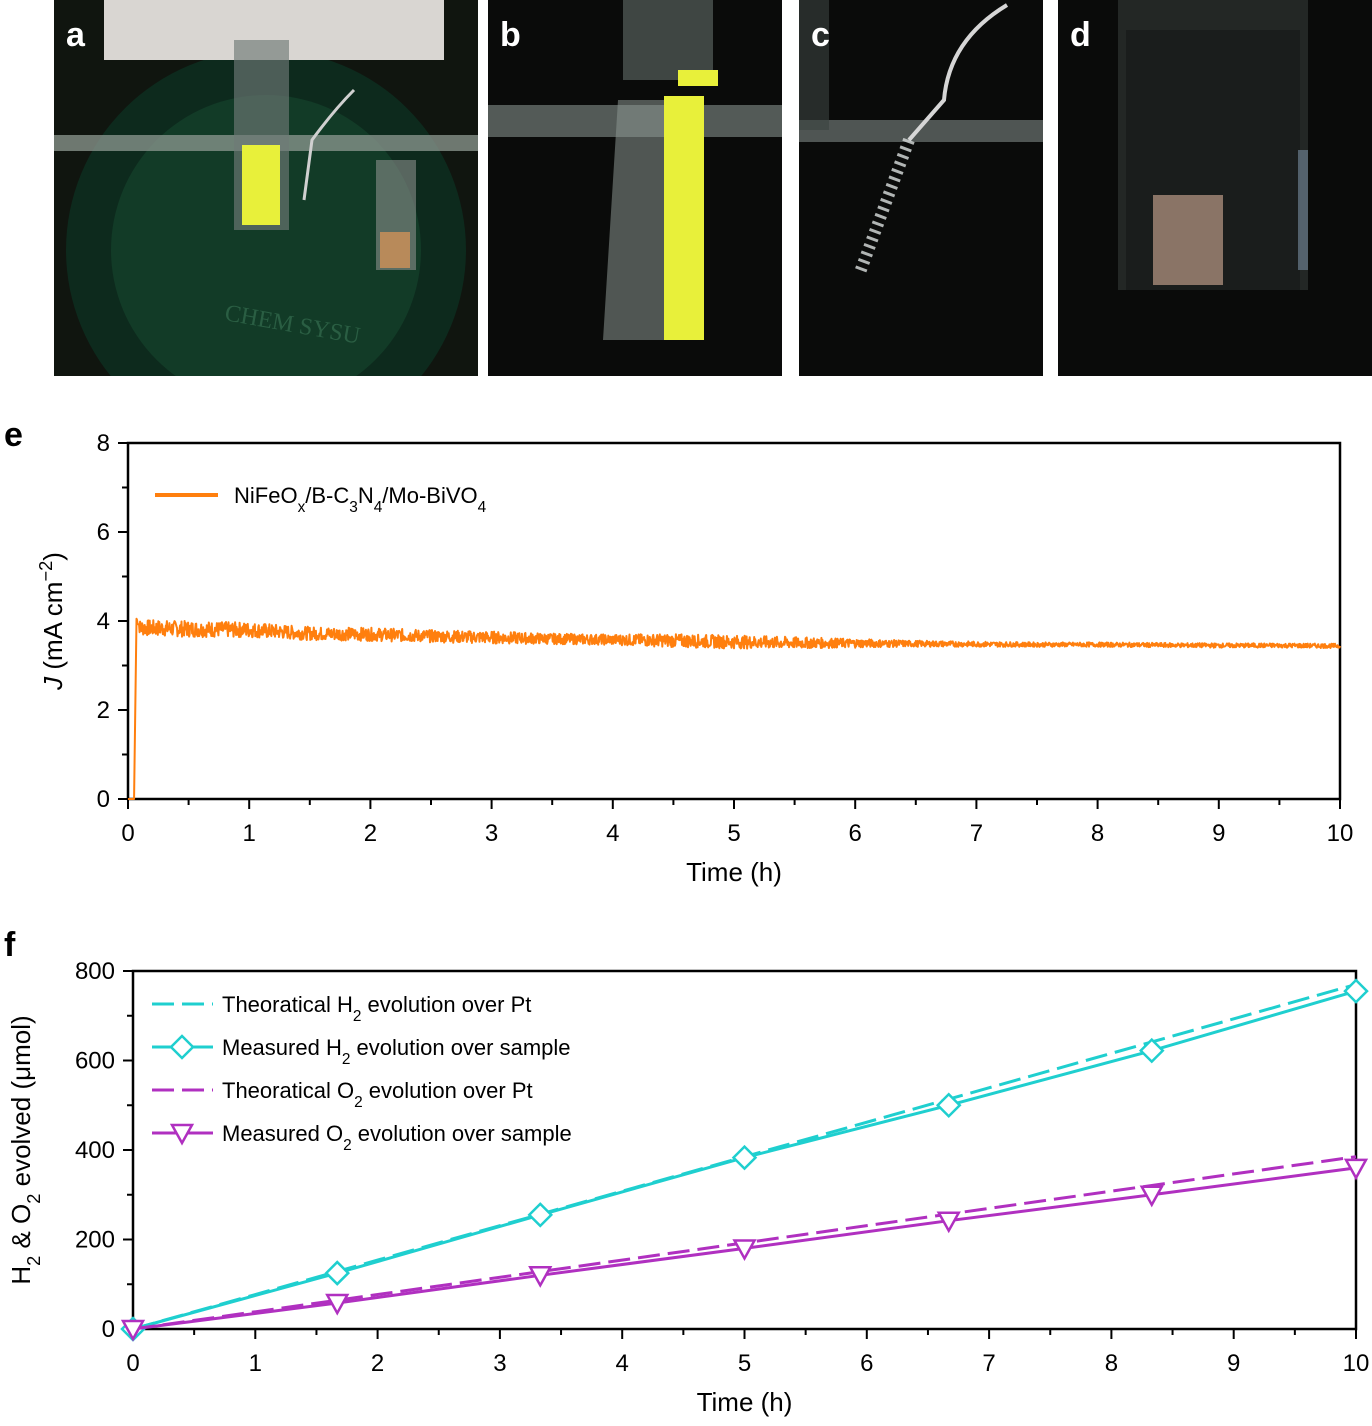 Image resolution: width=1372 pixels, height=1426 pixels. I want to click on panel-label-a: a, so click(75, 35).